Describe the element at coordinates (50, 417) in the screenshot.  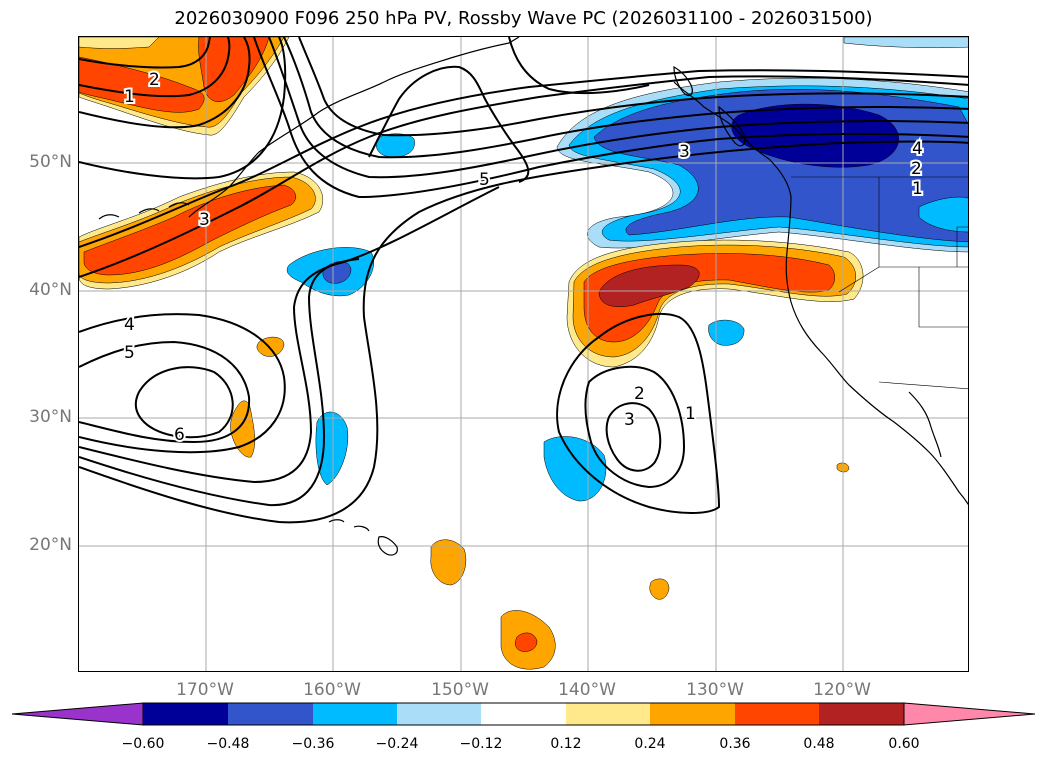
I see `lat-label-30n: 30°N` at that location.